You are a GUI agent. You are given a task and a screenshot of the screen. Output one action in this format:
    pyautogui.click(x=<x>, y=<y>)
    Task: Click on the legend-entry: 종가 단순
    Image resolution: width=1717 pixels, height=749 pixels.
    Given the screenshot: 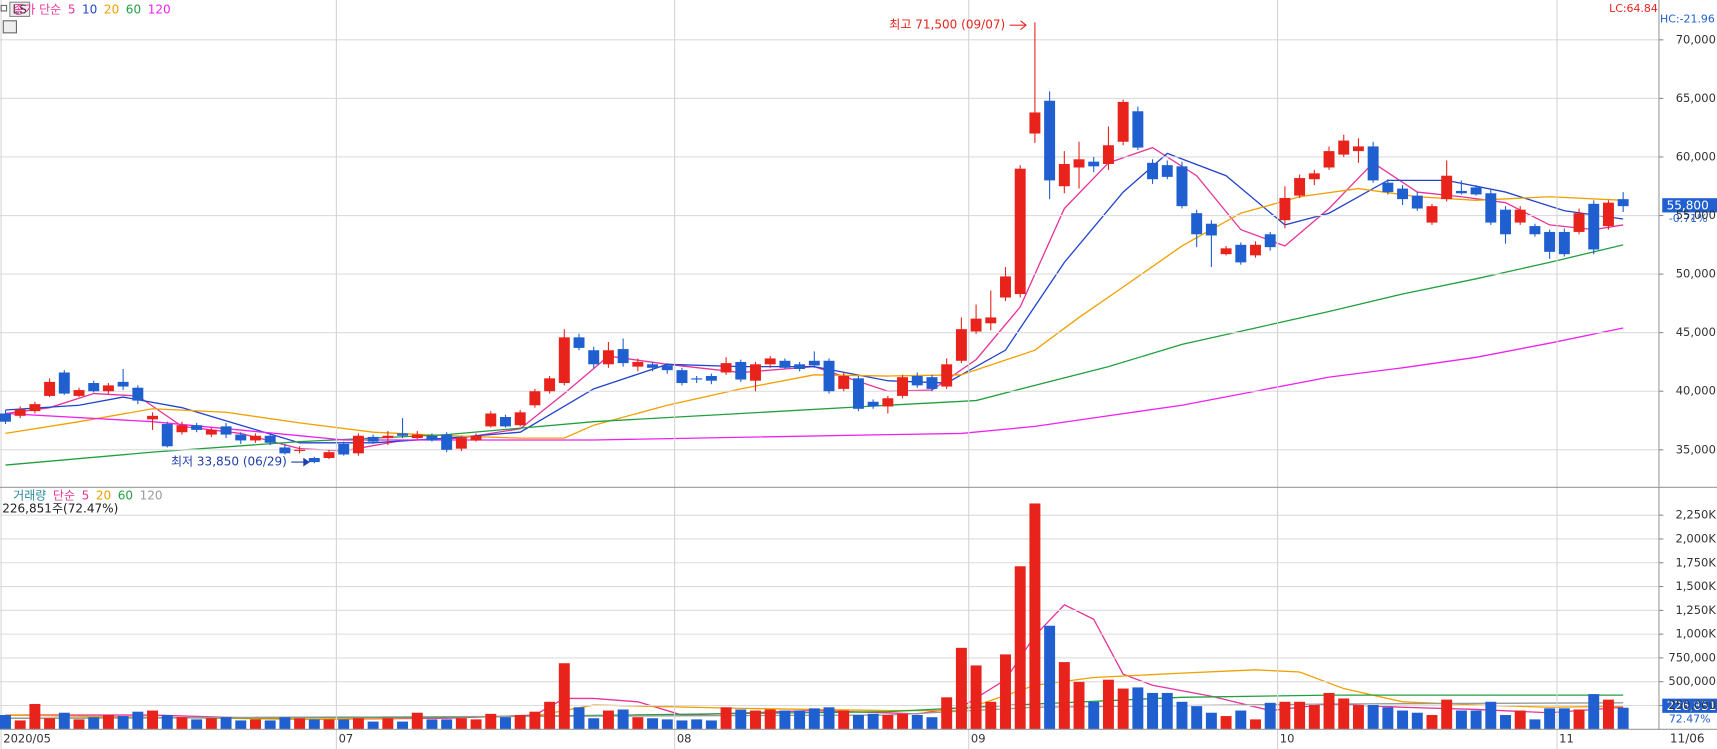 What is the action you would take?
    pyautogui.click(x=37, y=9)
    